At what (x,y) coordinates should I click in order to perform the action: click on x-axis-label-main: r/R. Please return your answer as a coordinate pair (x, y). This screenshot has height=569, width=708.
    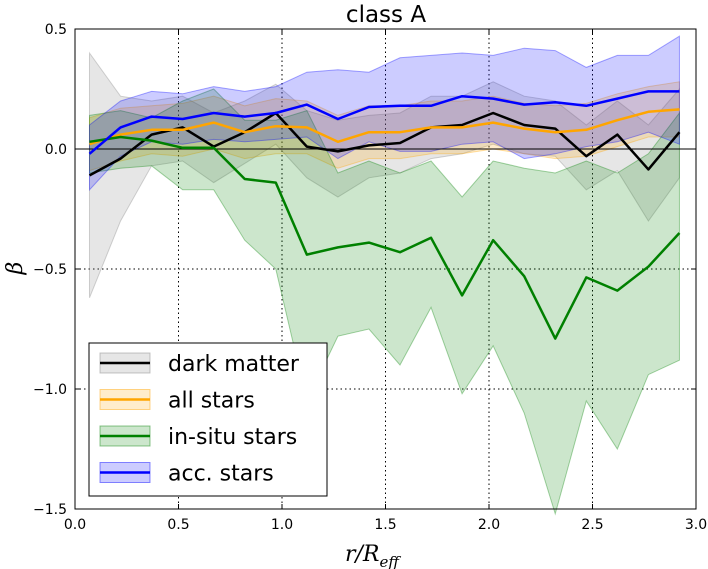
    Looking at the image, I should click on (362, 554).